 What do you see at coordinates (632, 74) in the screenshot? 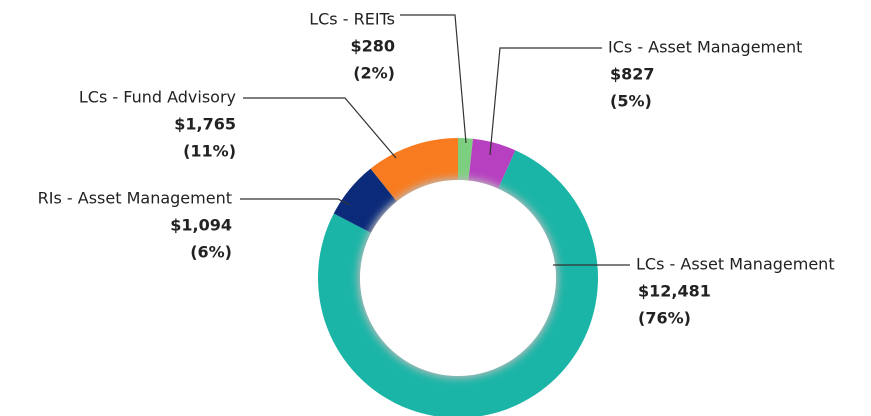
I see `value-label: $827` at bounding box center [632, 74].